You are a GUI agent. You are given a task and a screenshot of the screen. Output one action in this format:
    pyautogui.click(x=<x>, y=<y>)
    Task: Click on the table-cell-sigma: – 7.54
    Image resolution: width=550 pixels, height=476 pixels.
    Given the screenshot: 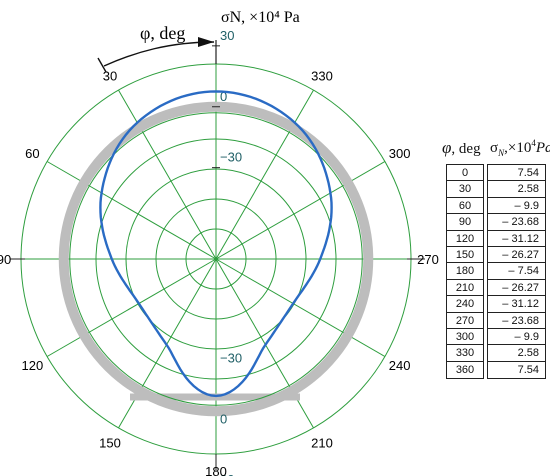 What is the action you would take?
    pyautogui.click(x=516, y=271)
    